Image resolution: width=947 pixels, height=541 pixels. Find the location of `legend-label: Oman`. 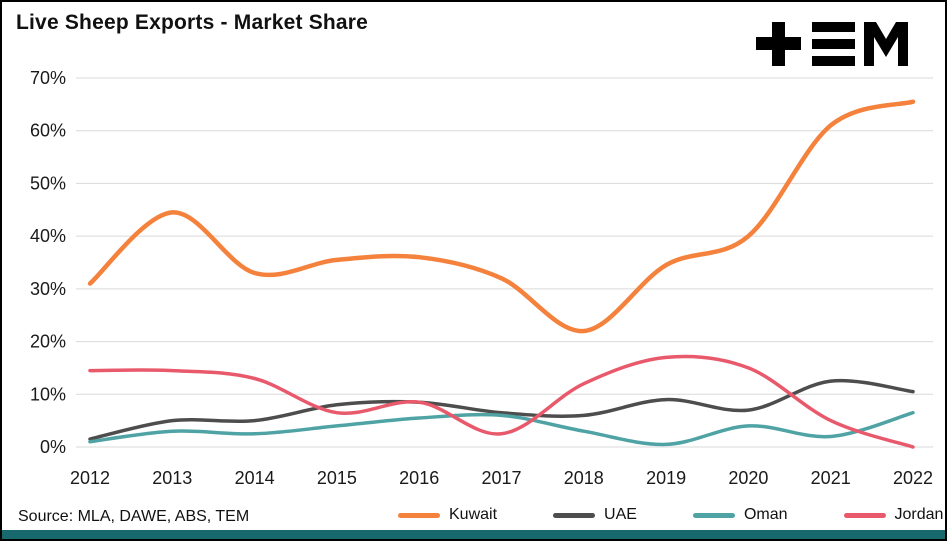

legend-label: Oman is located at coordinates (765, 514).